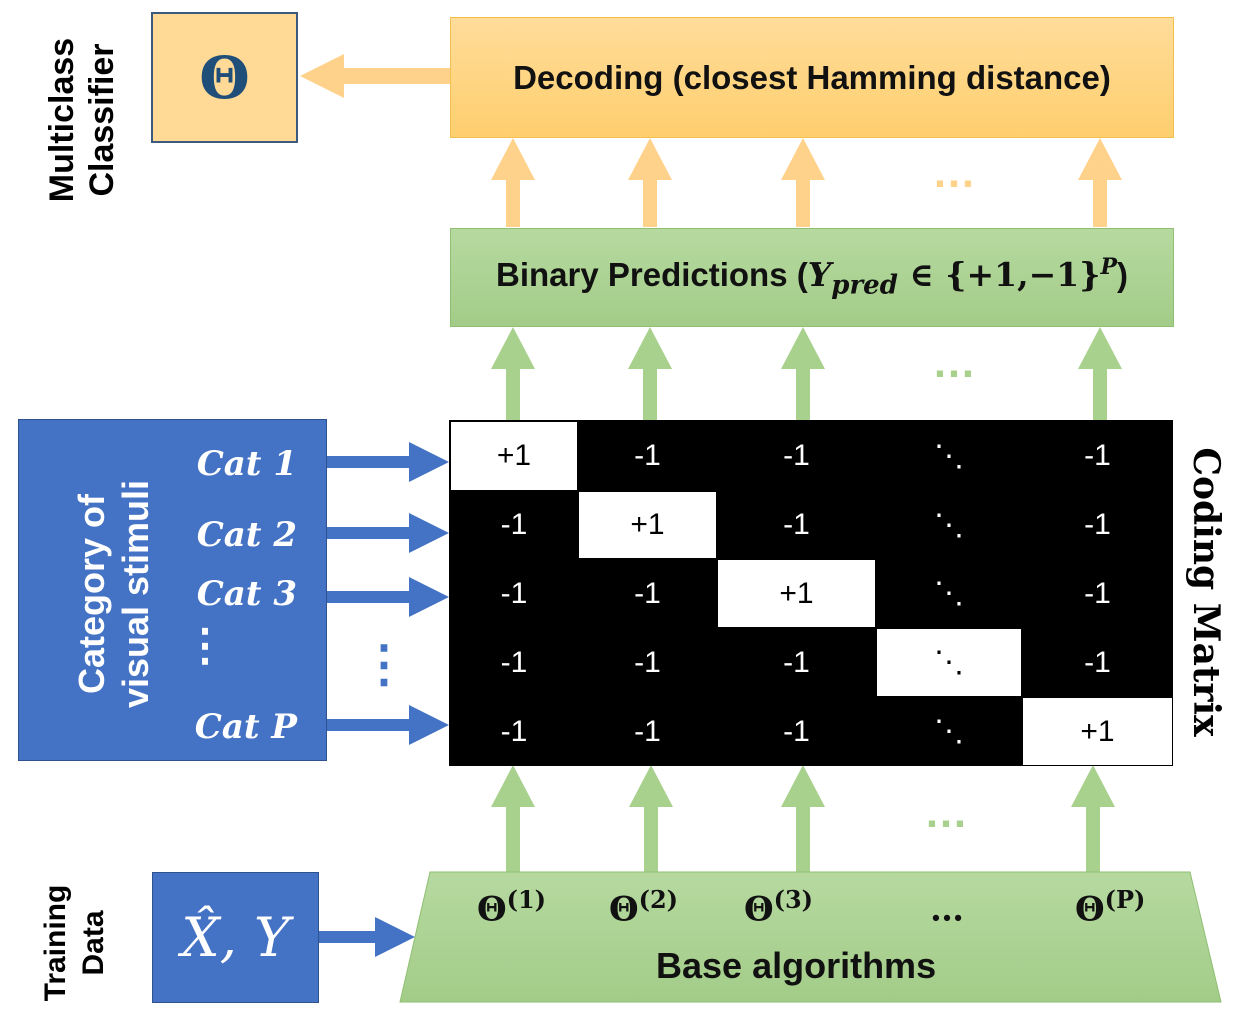 The image size is (1241, 1022). Describe the element at coordinates (651, 275) in the screenshot. I see `bp-prefix: Binary Predictions (` at that location.